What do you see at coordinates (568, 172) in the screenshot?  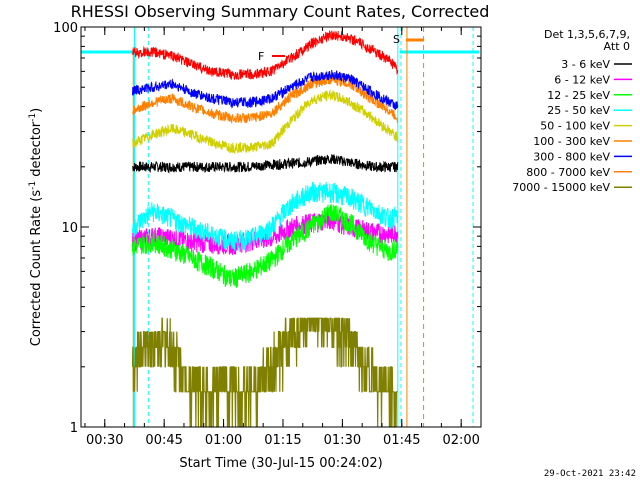 I see `legend-entry-label: 800 - 7000 keV` at bounding box center [568, 172].